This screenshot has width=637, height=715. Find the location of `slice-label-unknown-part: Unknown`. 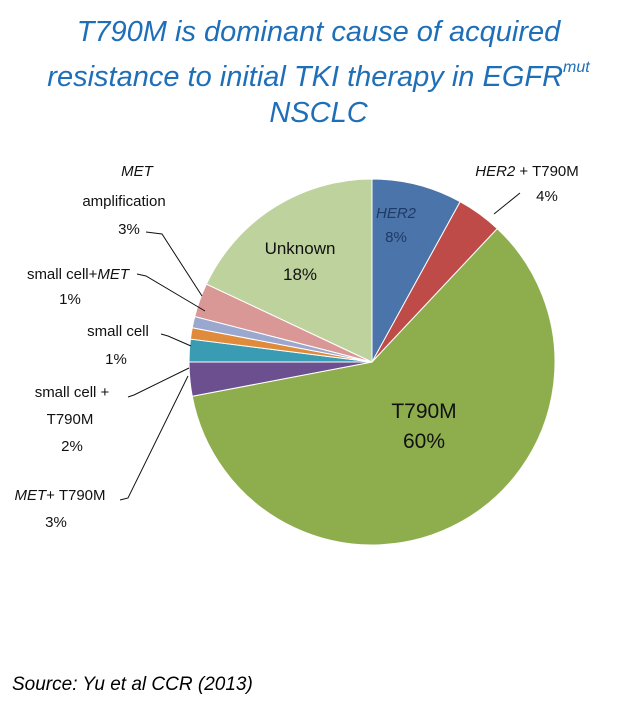

slice-label-unknown-part: Unknown is located at coordinates (300, 248).